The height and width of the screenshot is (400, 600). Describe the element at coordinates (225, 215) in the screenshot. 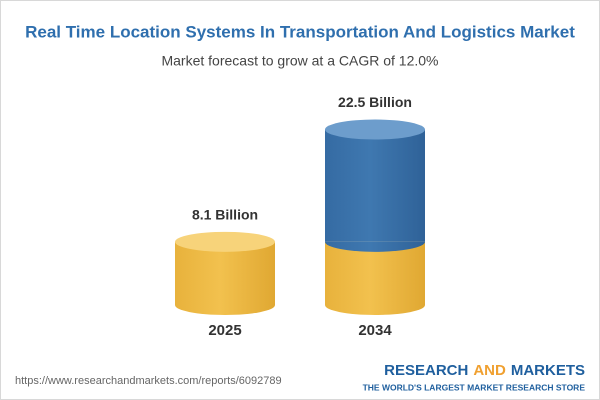

I see `value-label: 8.1 Billion` at that location.